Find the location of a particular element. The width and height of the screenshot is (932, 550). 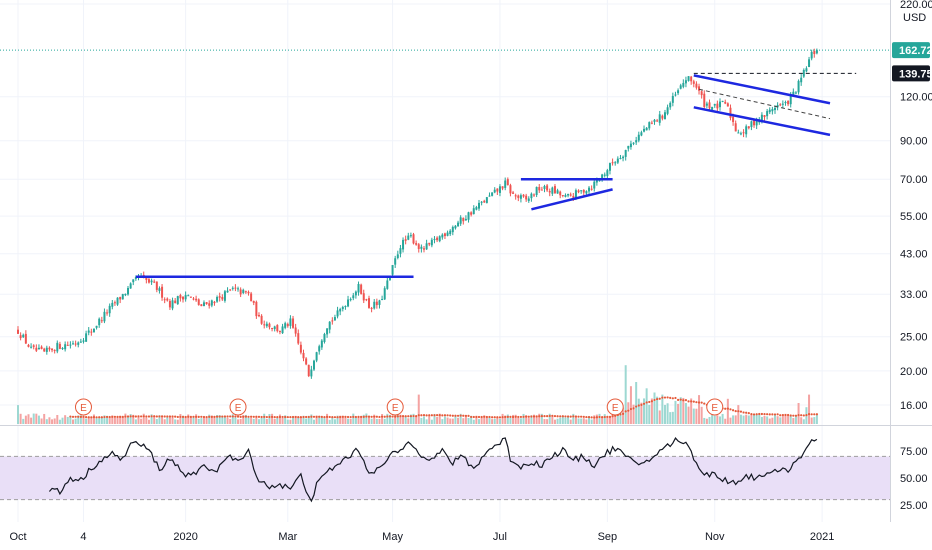

price-tick-label: 20.00 is located at coordinates (914, 372).